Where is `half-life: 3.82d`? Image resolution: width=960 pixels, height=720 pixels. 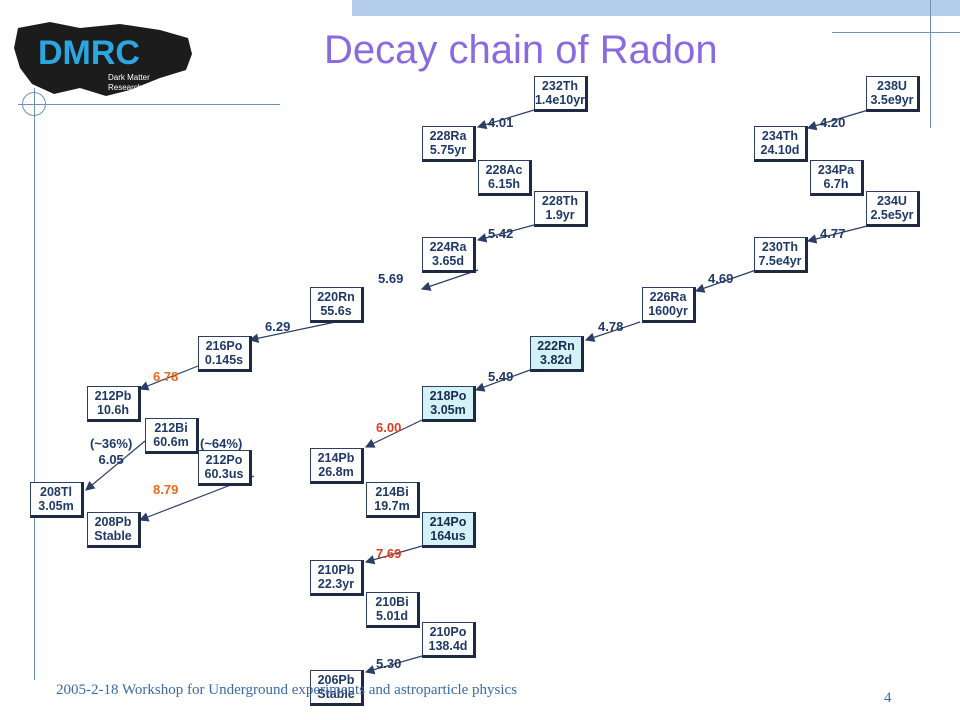 half-life: 3.82d is located at coordinates (556, 360).